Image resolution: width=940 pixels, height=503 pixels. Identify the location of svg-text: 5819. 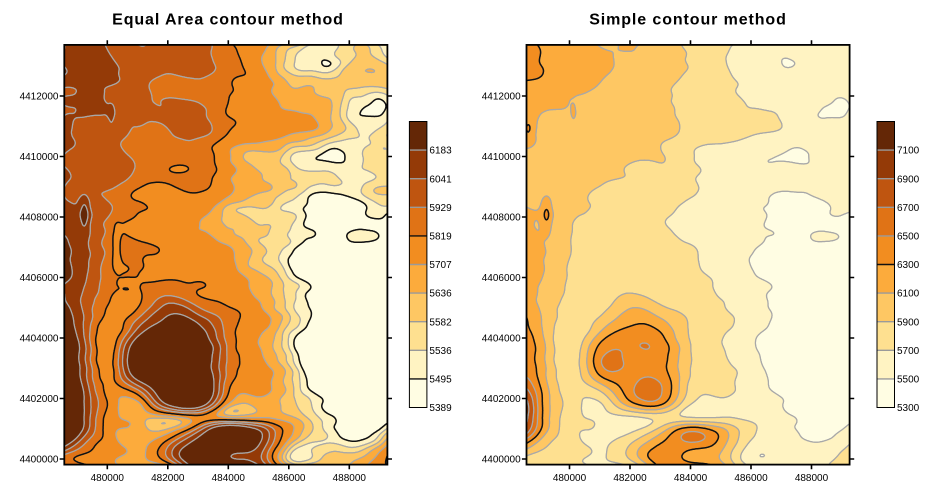
(440, 237).